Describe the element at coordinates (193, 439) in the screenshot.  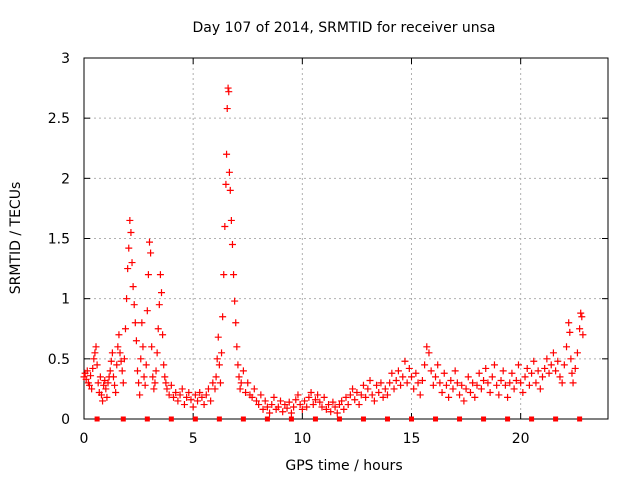
I see `x-tick-label: 5` at that location.